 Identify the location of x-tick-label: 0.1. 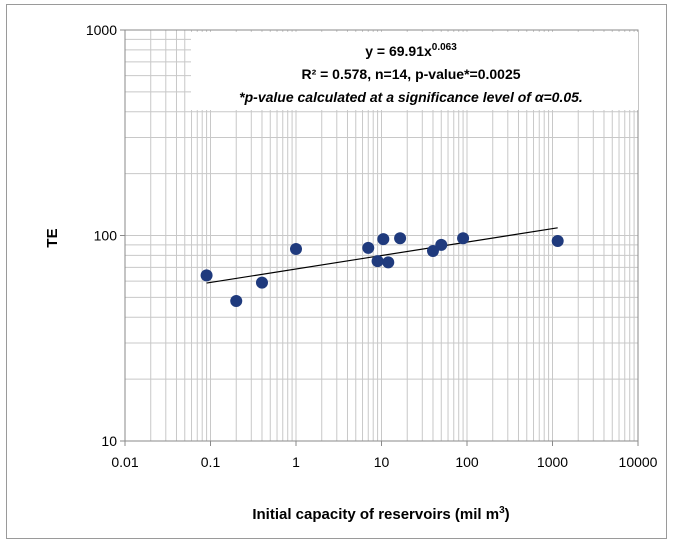
(211, 462).